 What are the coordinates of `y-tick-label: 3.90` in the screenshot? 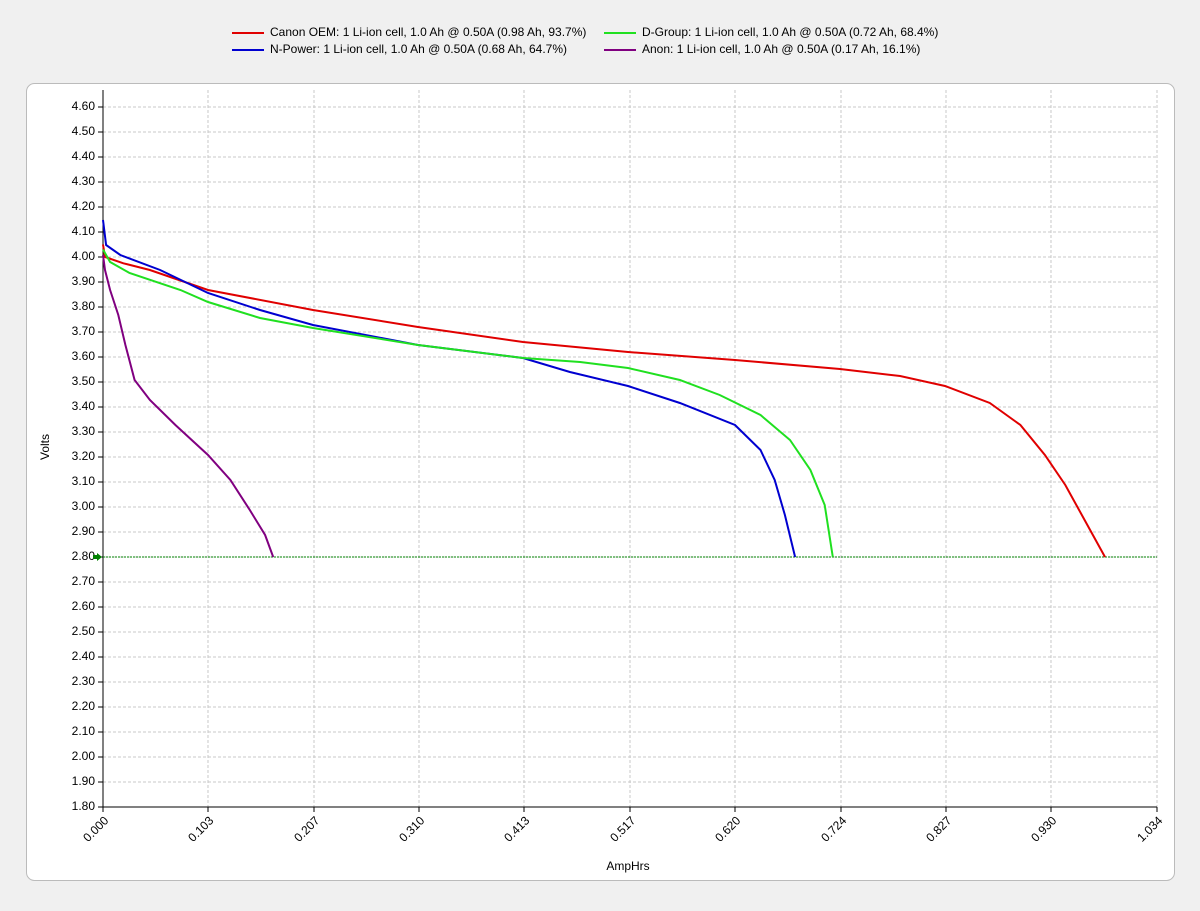 It's located at (84, 281).